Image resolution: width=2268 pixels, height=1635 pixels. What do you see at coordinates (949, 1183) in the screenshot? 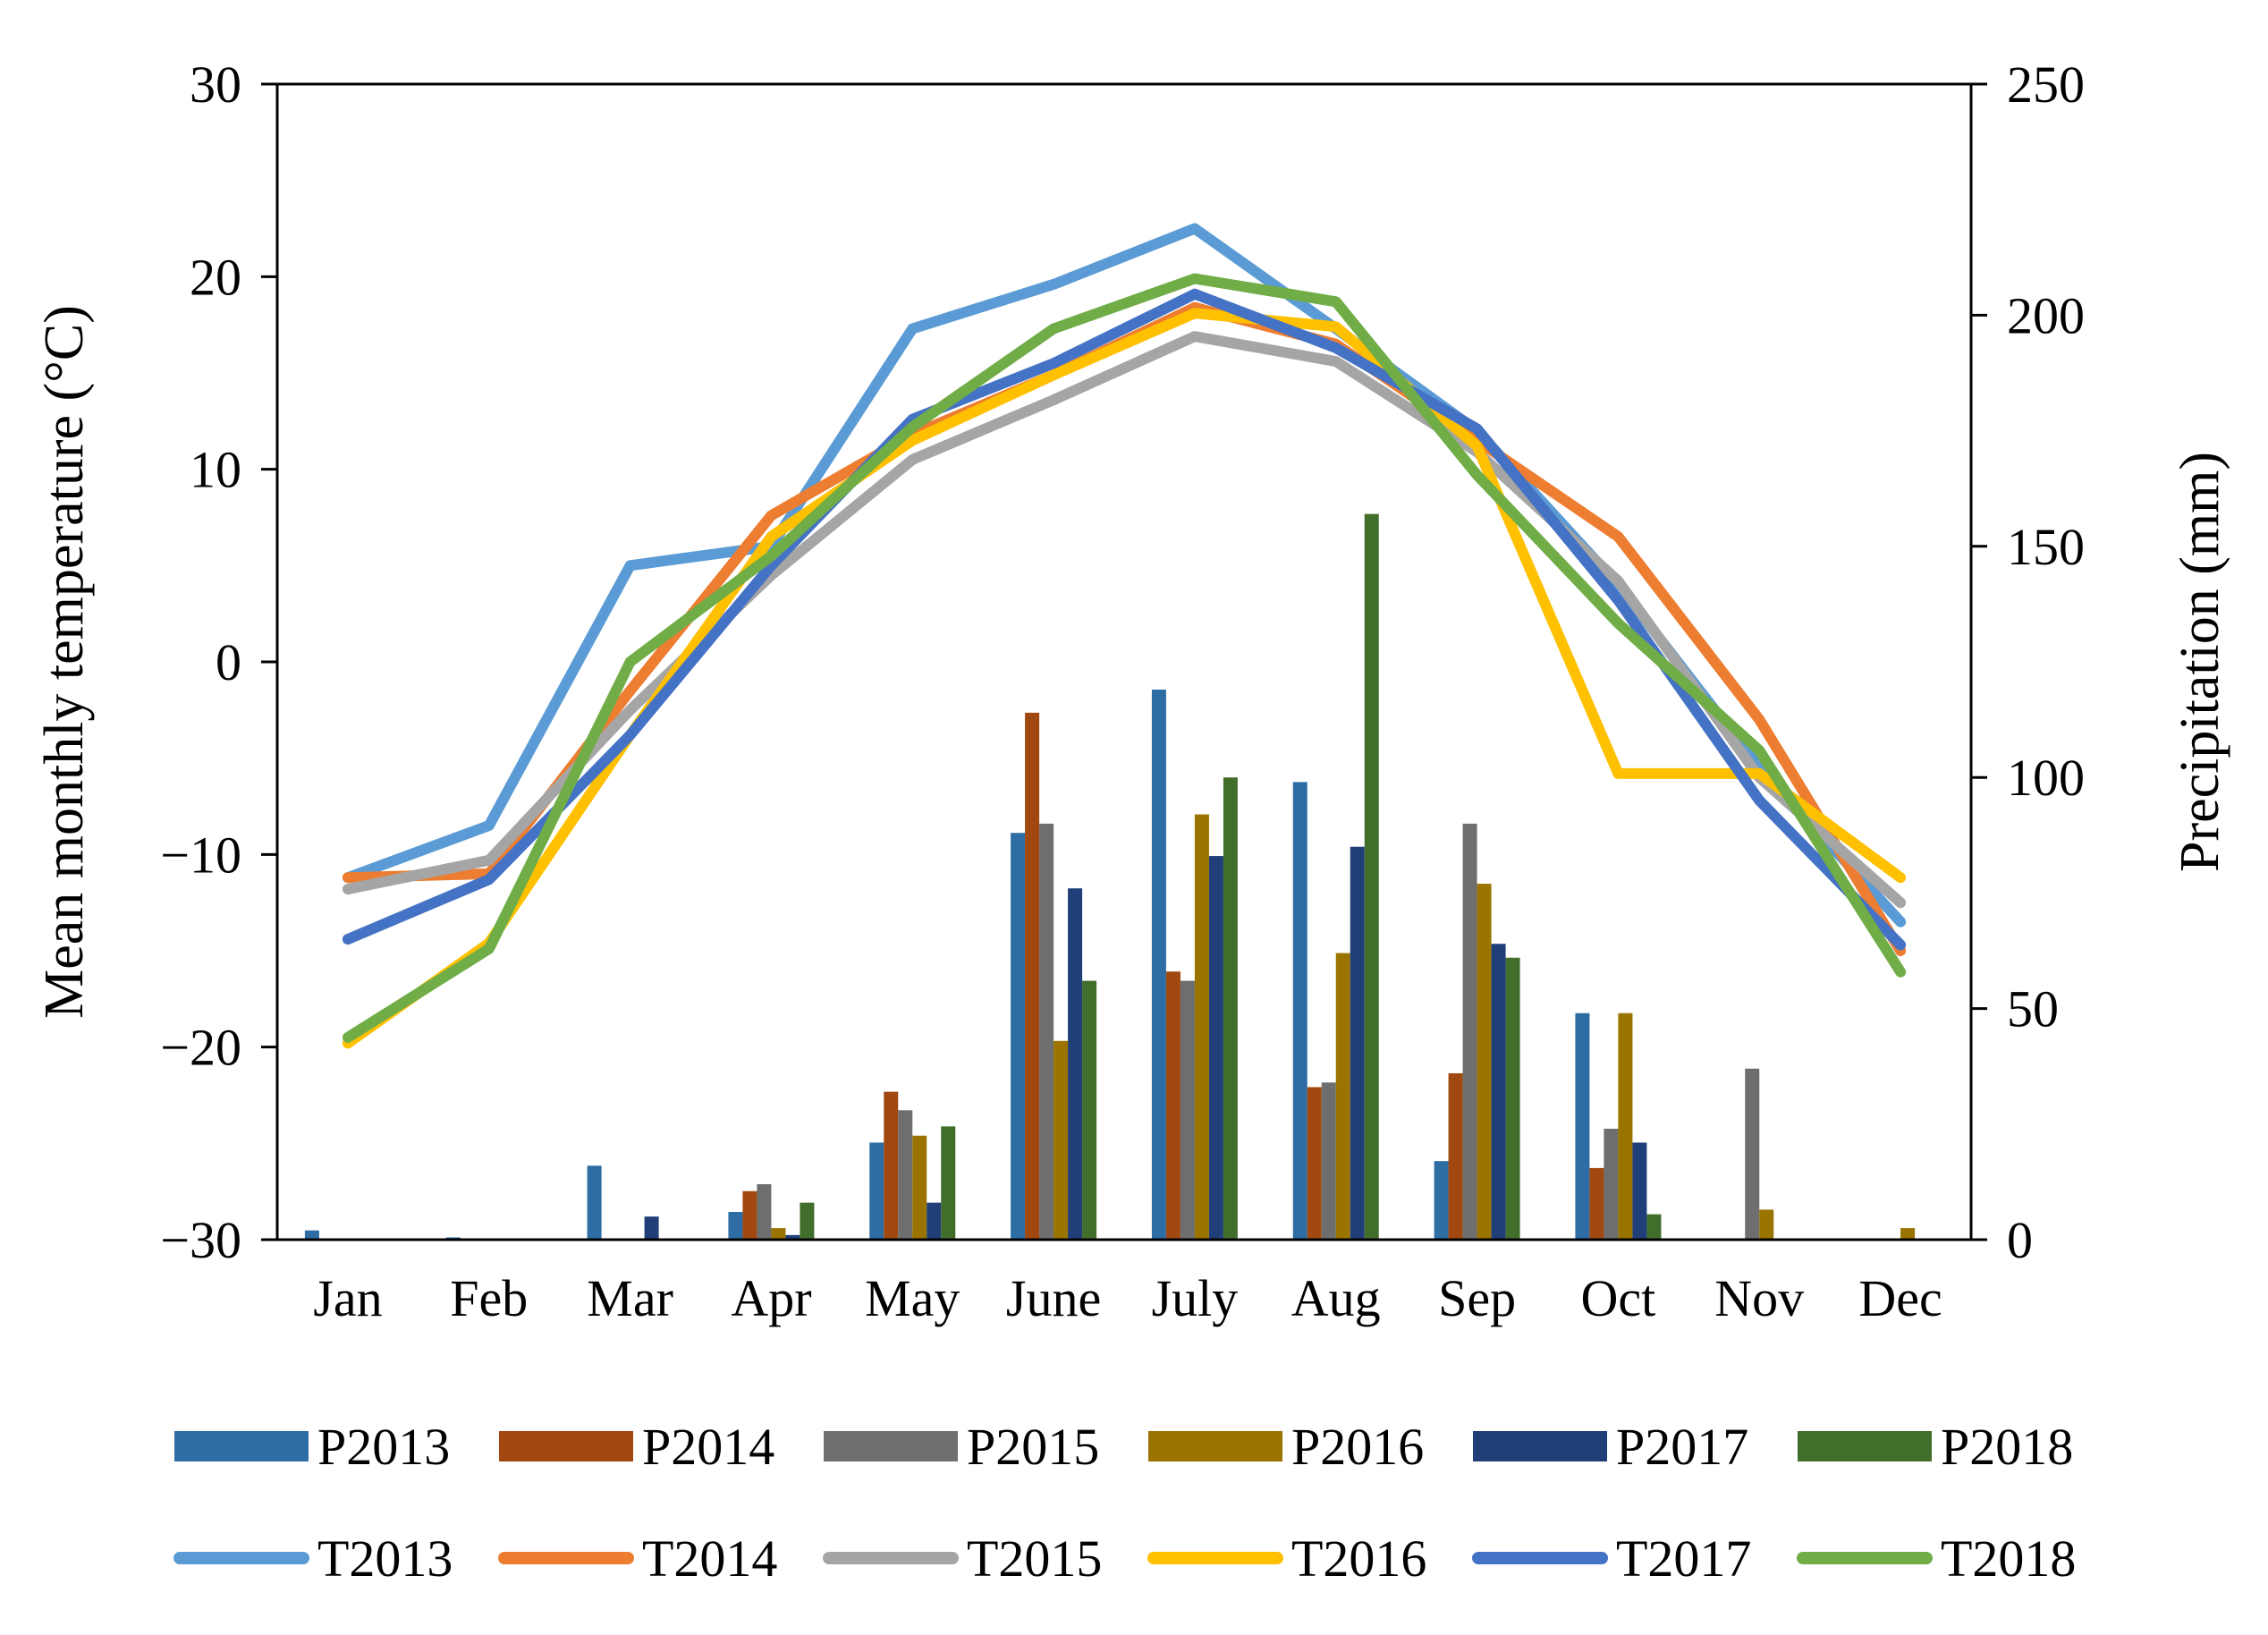
I see `bar-p2018-may` at bounding box center [949, 1183].